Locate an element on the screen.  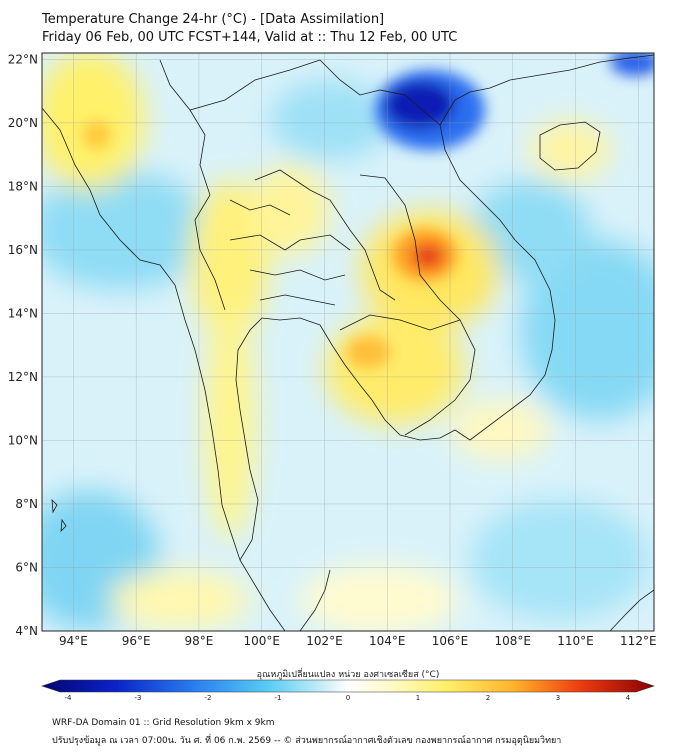
colorbar-tick-label: 4 is located at coordinates (628, 698).